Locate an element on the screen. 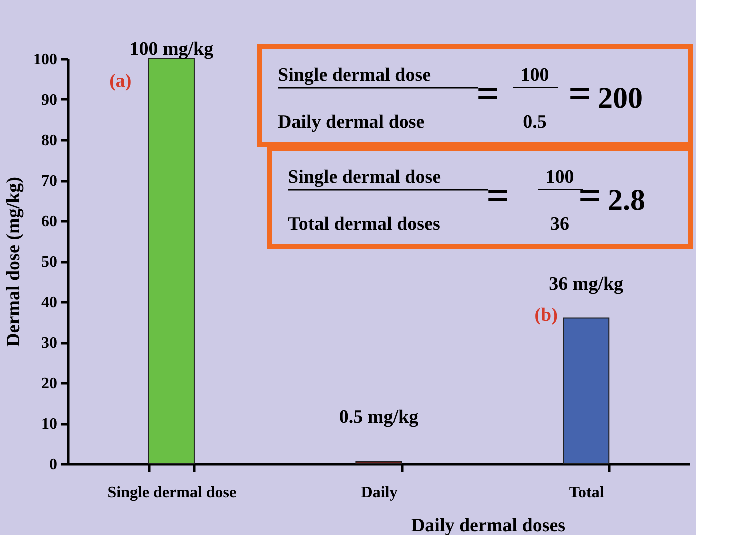  y-tick-label: 80 is located at coordinates (50, 141).